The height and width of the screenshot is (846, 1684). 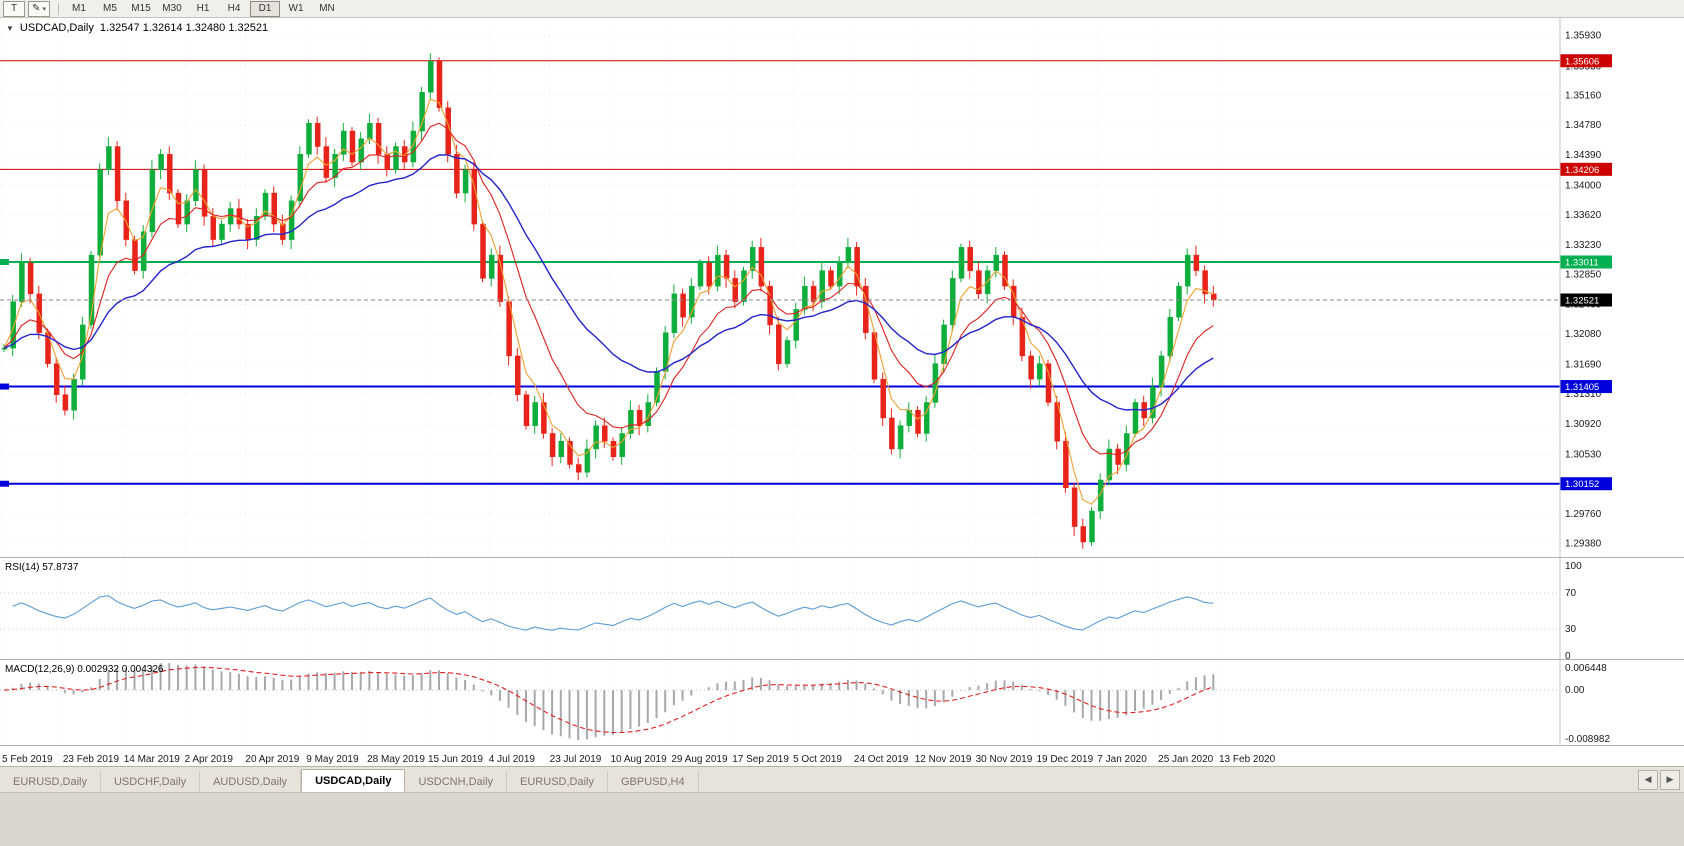 I want to click on macd-indicator-label: MACD(12,26,9) 0.002932 0.004326, so click(x=84, y=669).